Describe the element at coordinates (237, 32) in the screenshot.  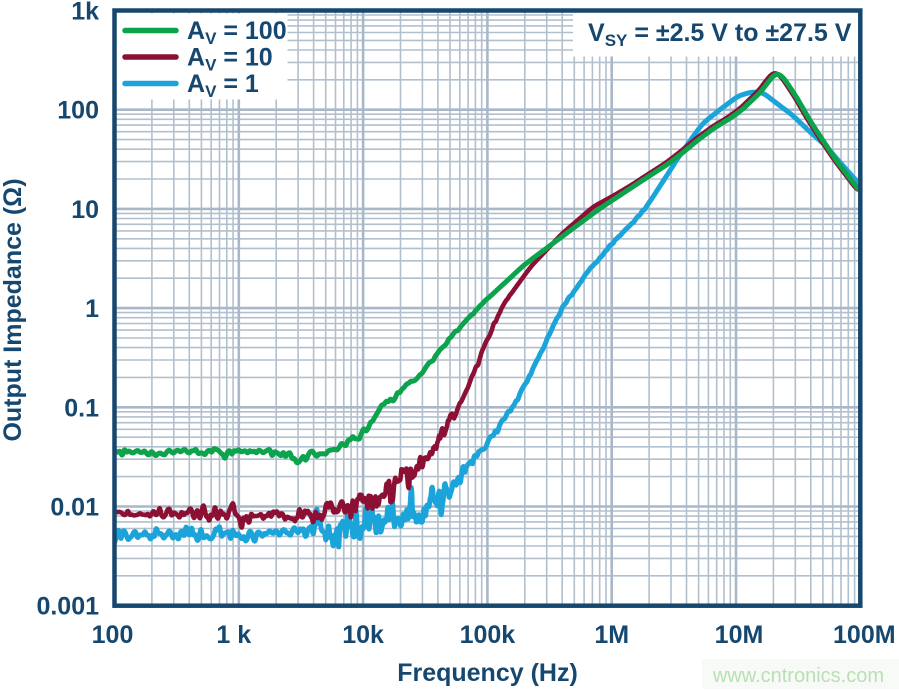
I see `svg-text: AV = 100` at that location.